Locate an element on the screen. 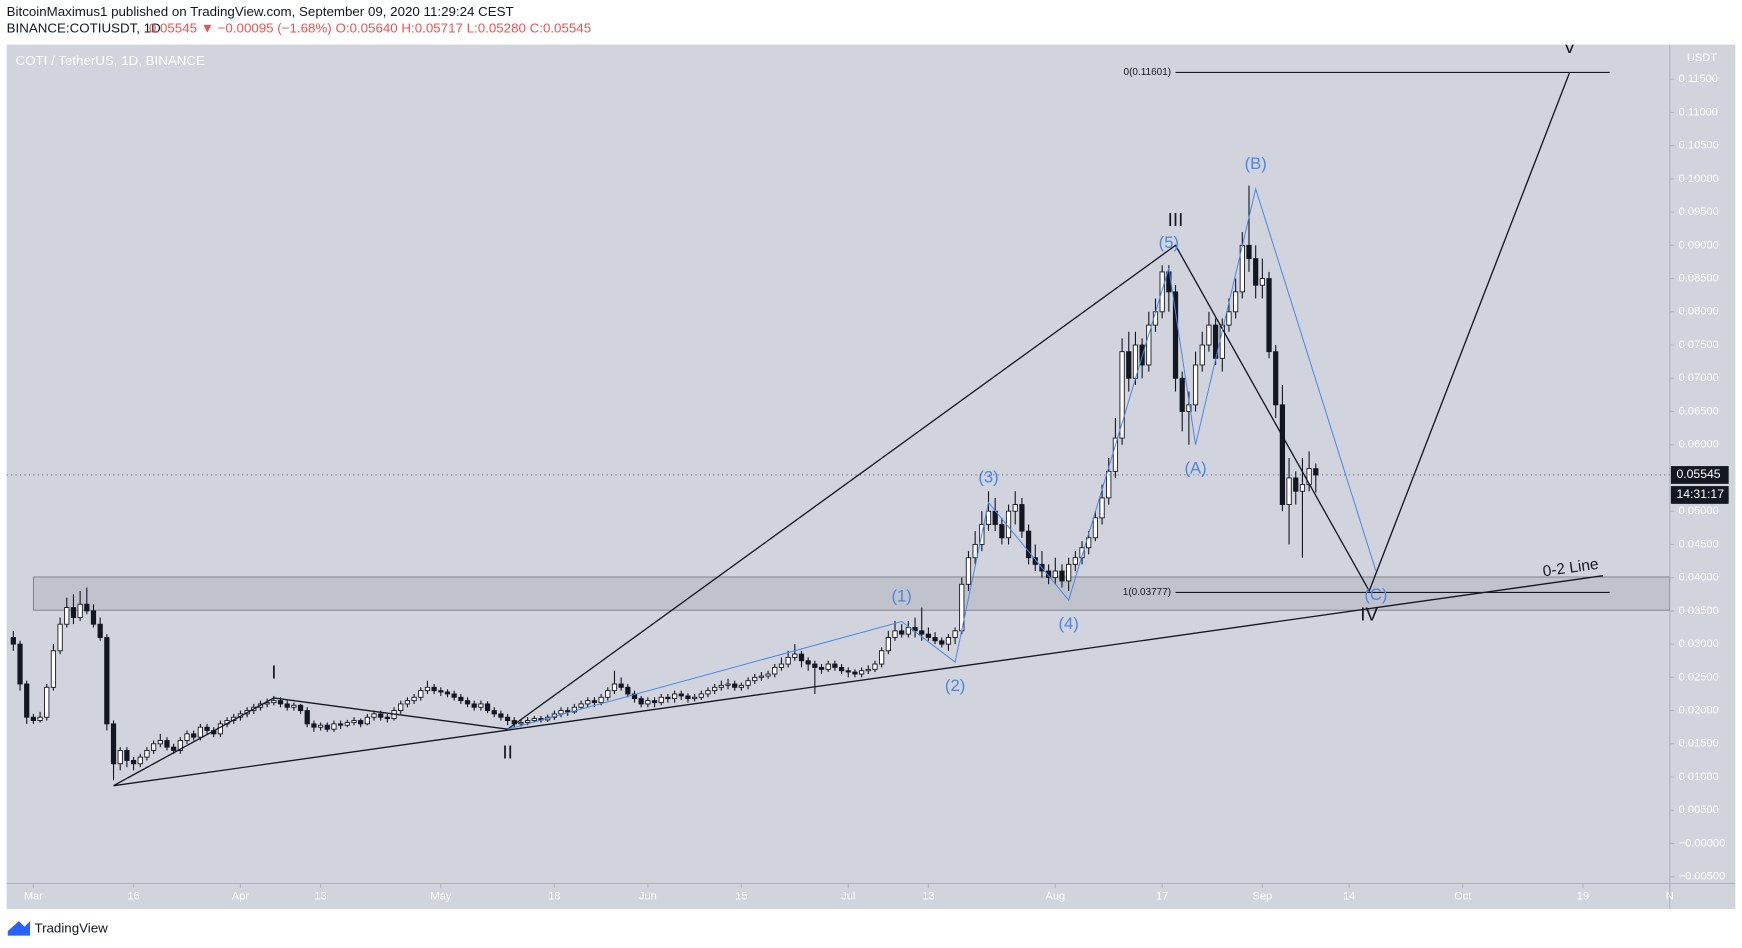  symbol: BINANCE:COTIUSDT, 1D is located at coordinates (84, 28).